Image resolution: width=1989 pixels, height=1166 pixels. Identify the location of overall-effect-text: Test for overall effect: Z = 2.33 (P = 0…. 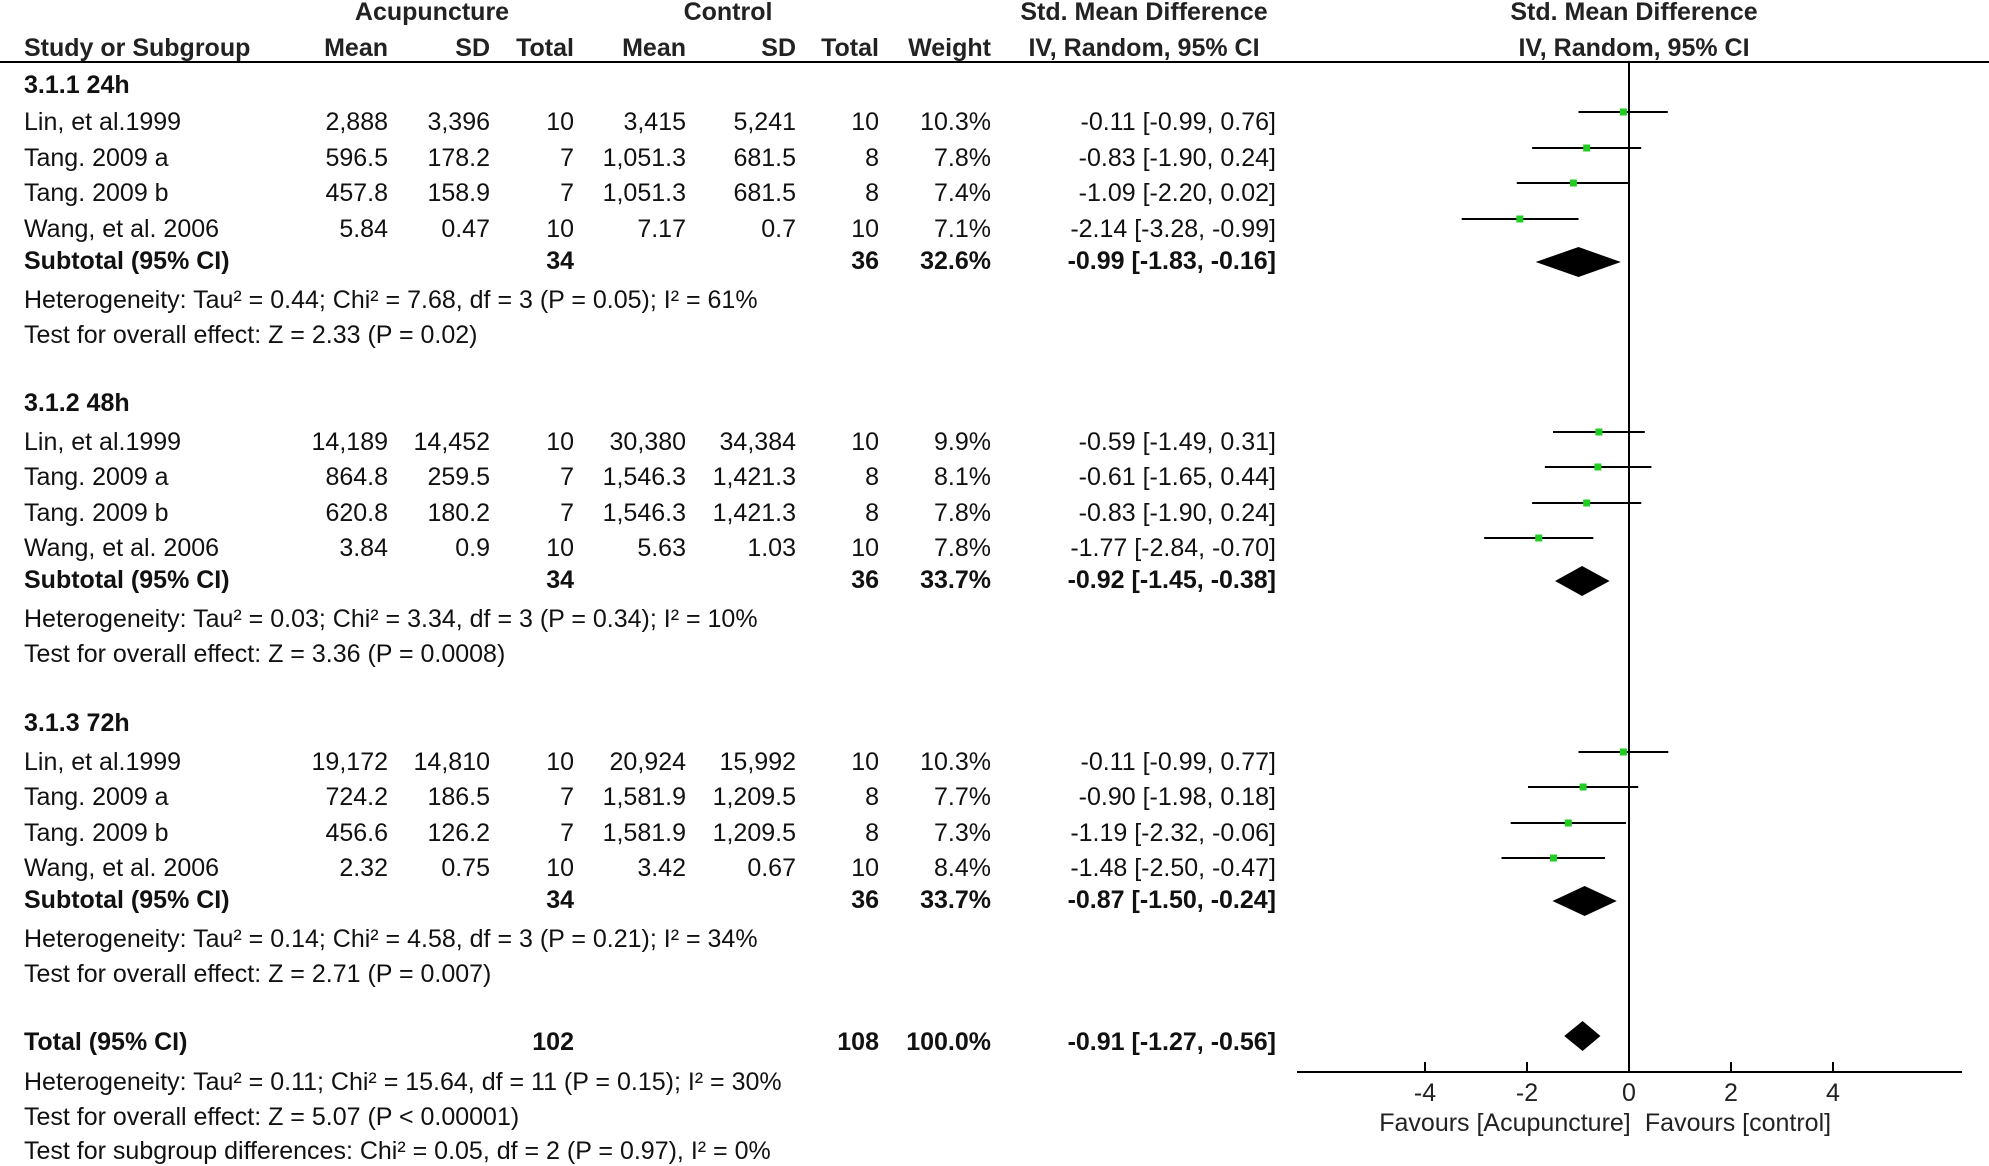
(251, 335).